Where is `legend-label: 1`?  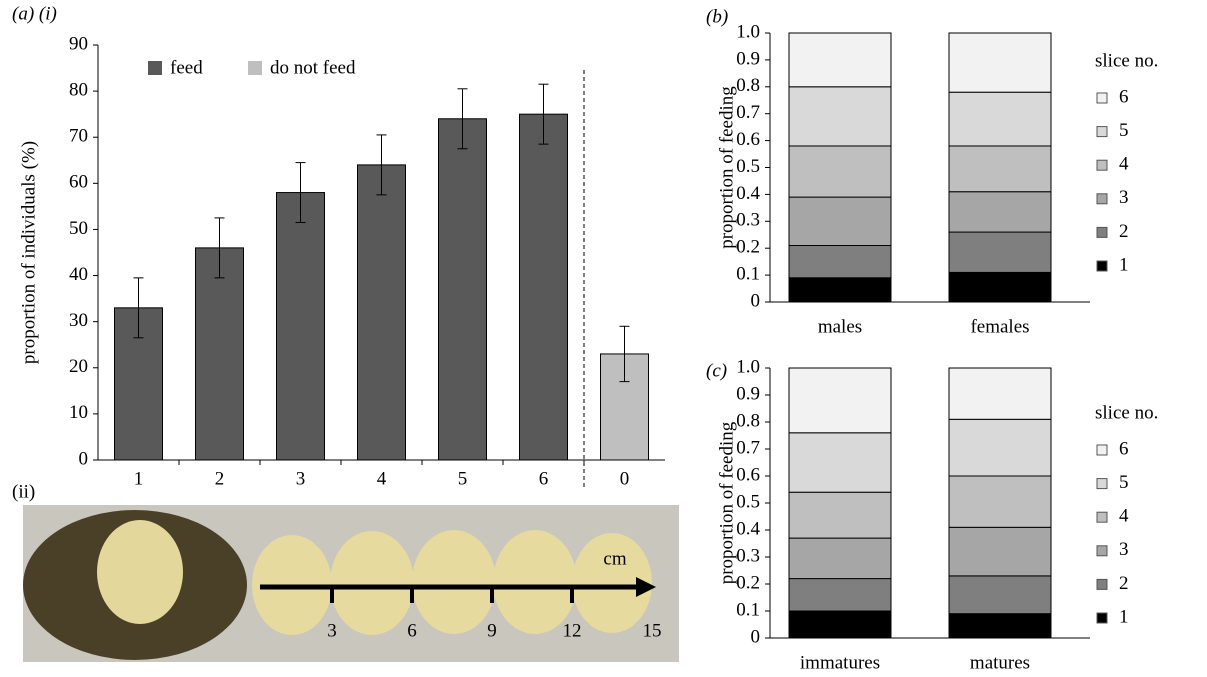
legend-label: 1 is located at coordinates (1124, 616).